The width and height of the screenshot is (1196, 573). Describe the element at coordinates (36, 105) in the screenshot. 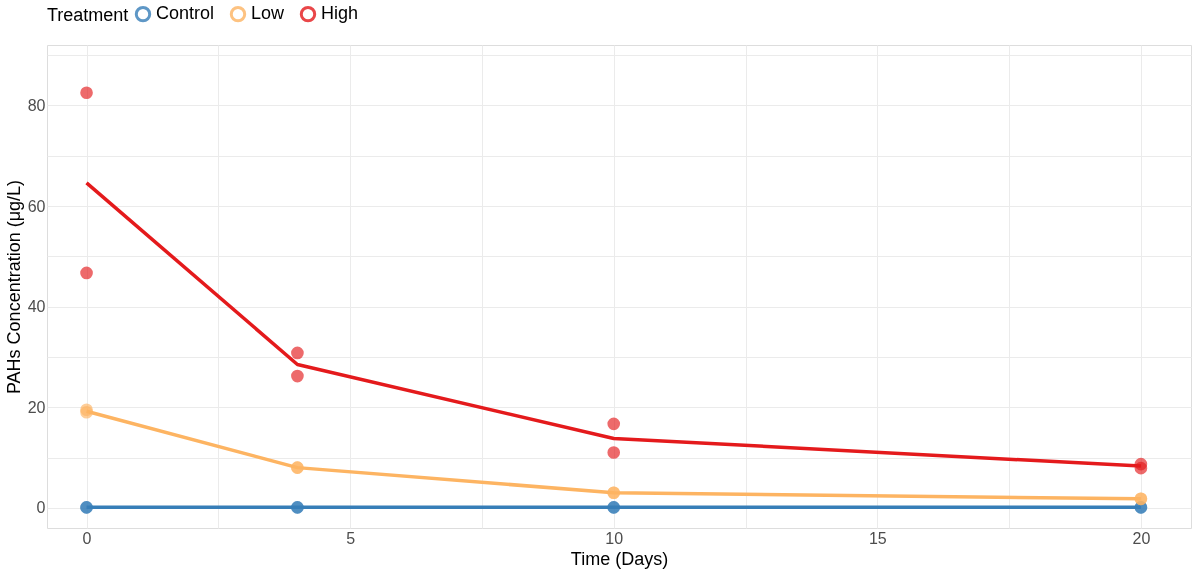

I see `y-tick-label: 80` at that location.